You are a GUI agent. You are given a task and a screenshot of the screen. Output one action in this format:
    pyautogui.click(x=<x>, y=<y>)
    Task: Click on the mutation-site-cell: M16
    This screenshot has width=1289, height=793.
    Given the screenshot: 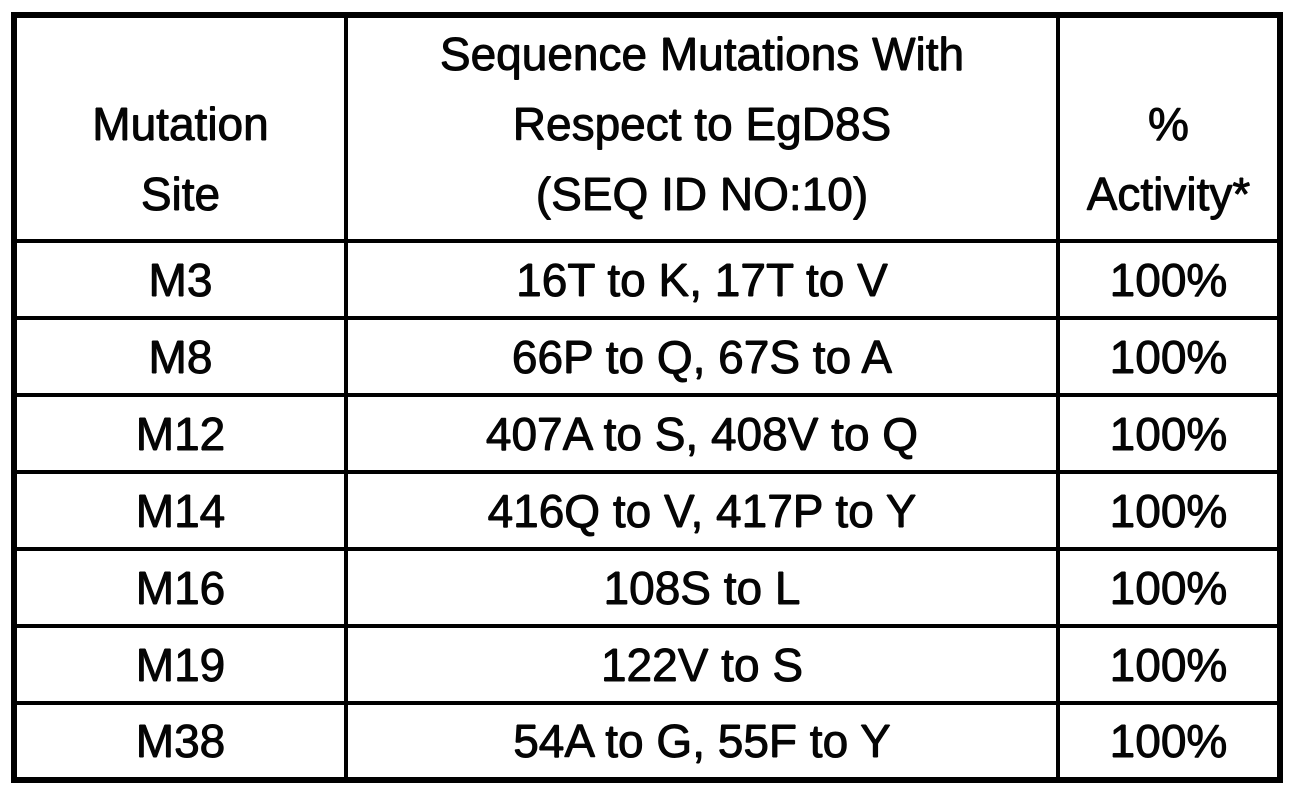 What is the action you would take?
    pyautogui.click(x=180, y=587)
    